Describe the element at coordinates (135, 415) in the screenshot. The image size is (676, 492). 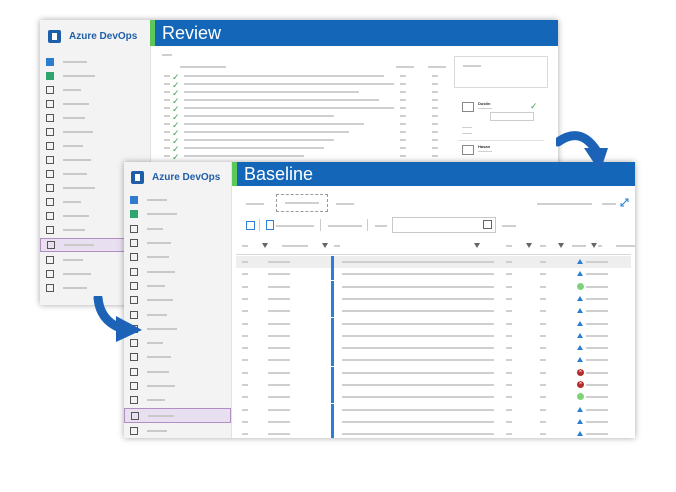
I see `gauge-icon` at that location.